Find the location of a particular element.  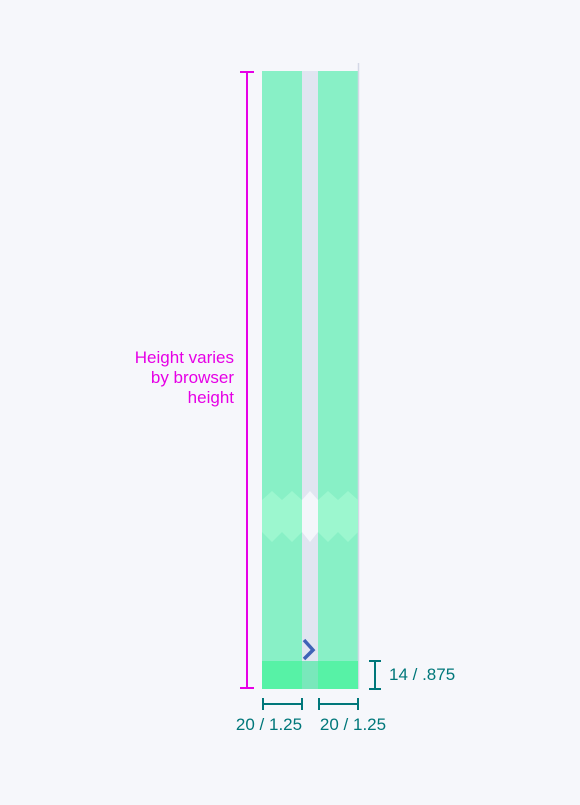

gutter-footer-band is located at coordinates (310, 675).